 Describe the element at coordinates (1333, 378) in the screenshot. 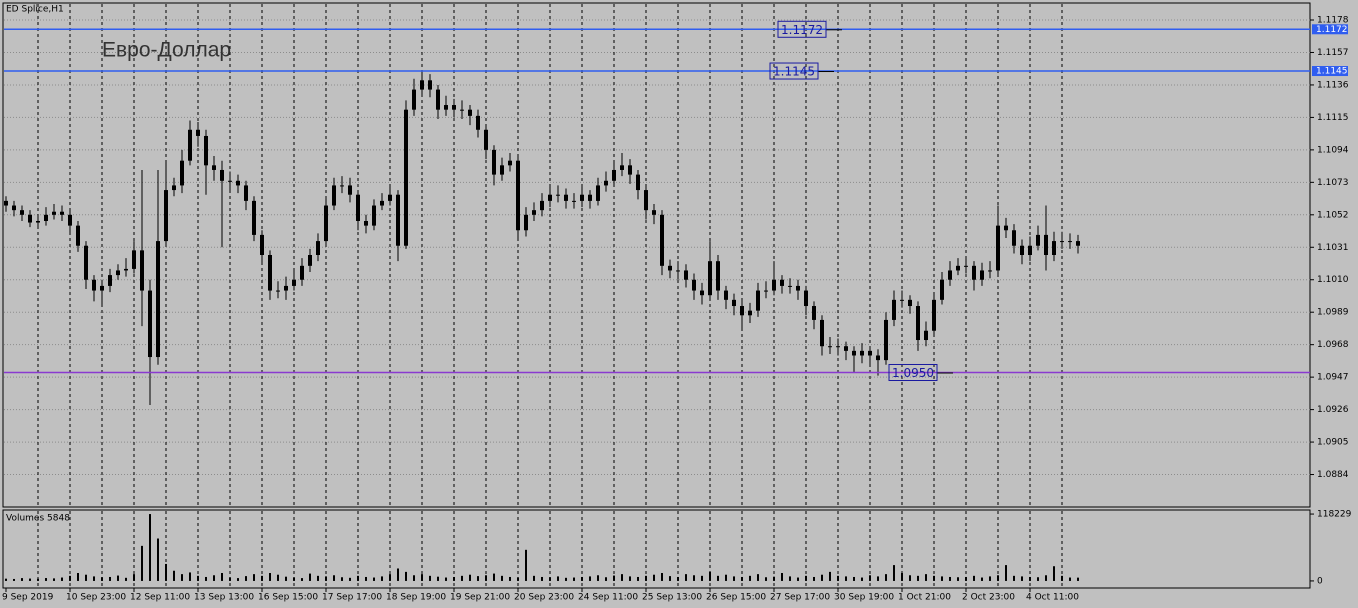

I see `y-tick-label: 1.0947` at that location.